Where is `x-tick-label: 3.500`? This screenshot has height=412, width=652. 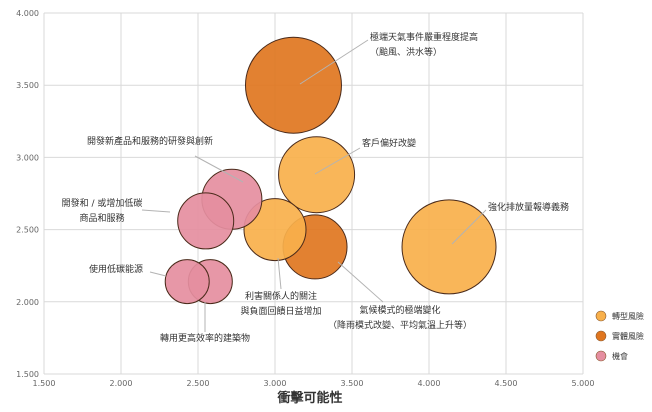
x-tick-label: 3.500 is located at coordinates (352, 383).